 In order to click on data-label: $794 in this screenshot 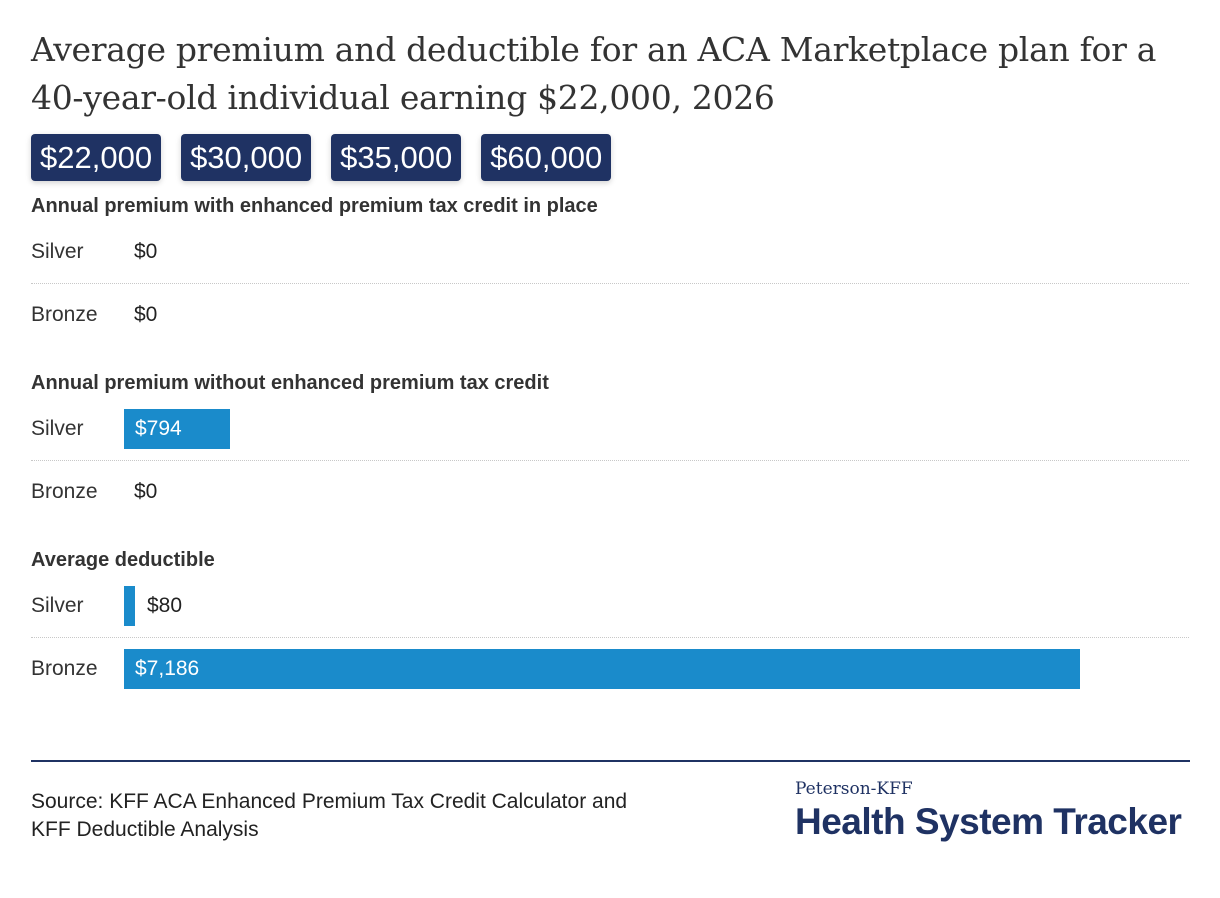, I will do `click(158, 428)`.